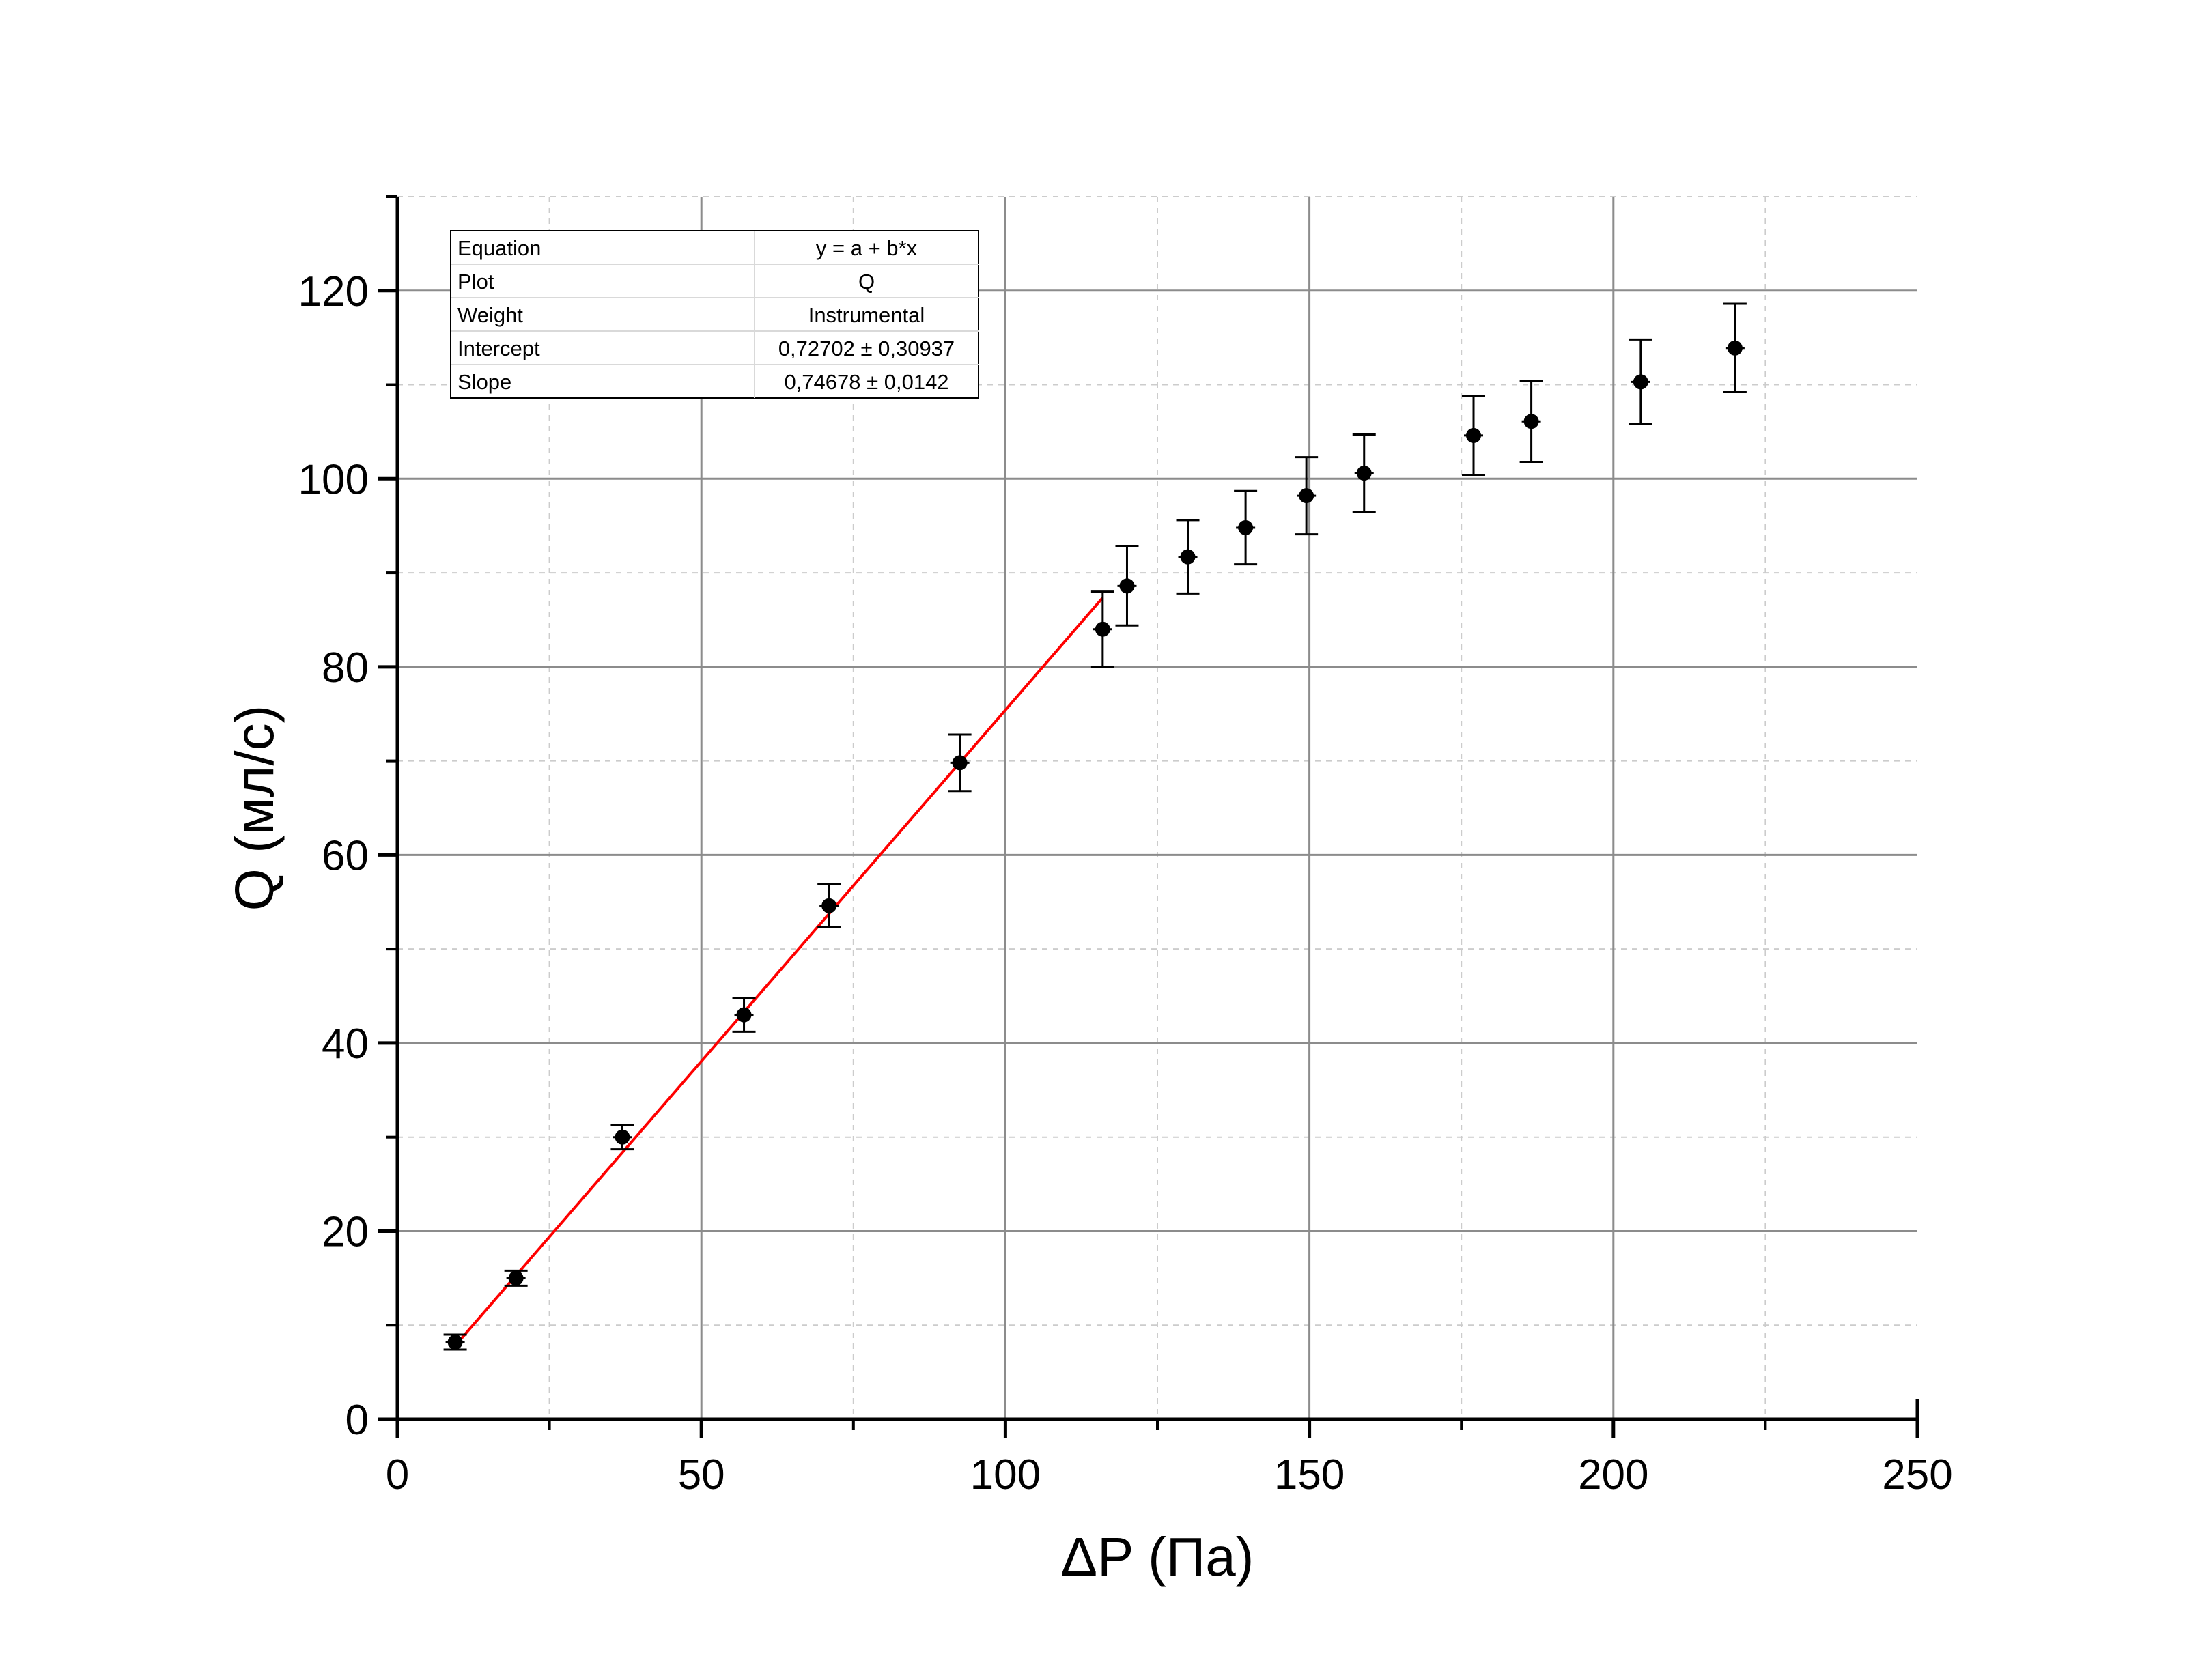  What do you see at coordinates (346, 855) in the screenshot?
I see `y-tick-label: 60` at bounding box center [346, 855].